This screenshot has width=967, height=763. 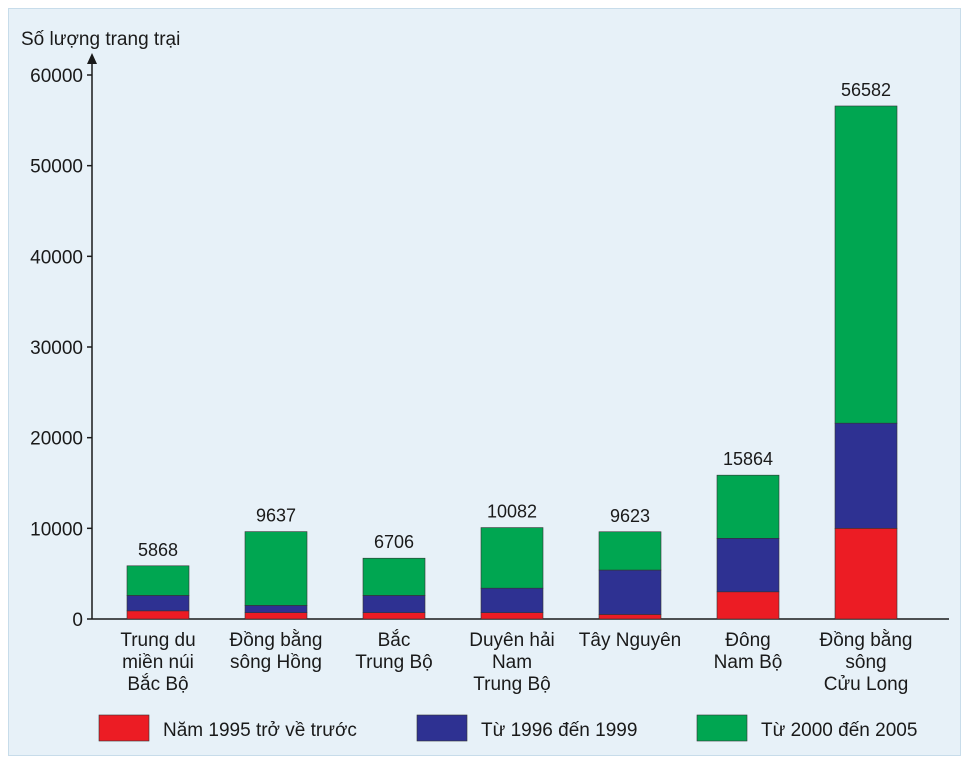 What do you see at coordinates (559, 730) in the screenshot?
I see `legend-label: Từ 1996 đến 1999` at bounding box center [559, 730].